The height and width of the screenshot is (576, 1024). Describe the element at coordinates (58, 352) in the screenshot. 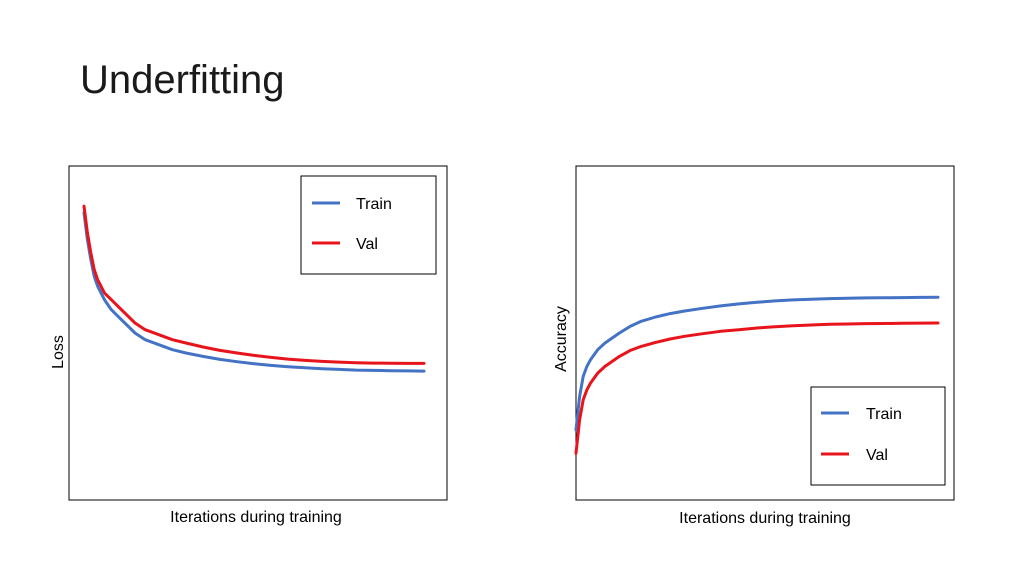

I see `loss-y-axis-label: Loss` at that location.